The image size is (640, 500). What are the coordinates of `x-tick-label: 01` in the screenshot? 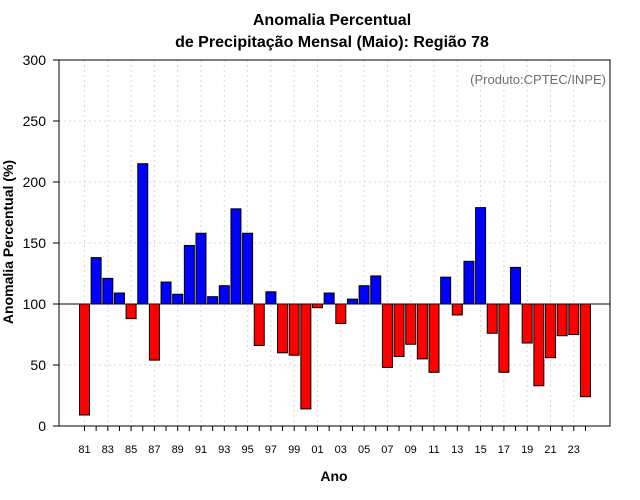 It's located at (317, 450).